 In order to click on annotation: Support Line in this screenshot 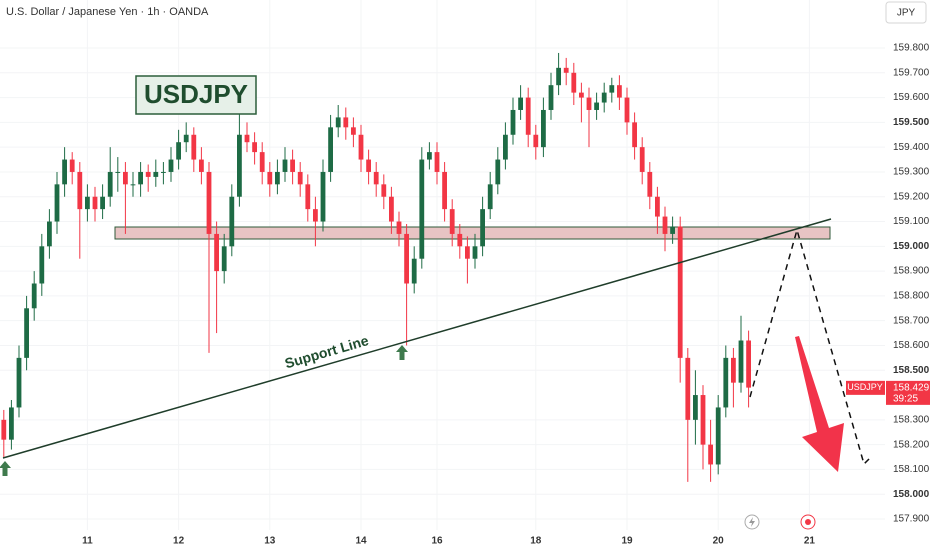, I will do `click(327, 351)`.